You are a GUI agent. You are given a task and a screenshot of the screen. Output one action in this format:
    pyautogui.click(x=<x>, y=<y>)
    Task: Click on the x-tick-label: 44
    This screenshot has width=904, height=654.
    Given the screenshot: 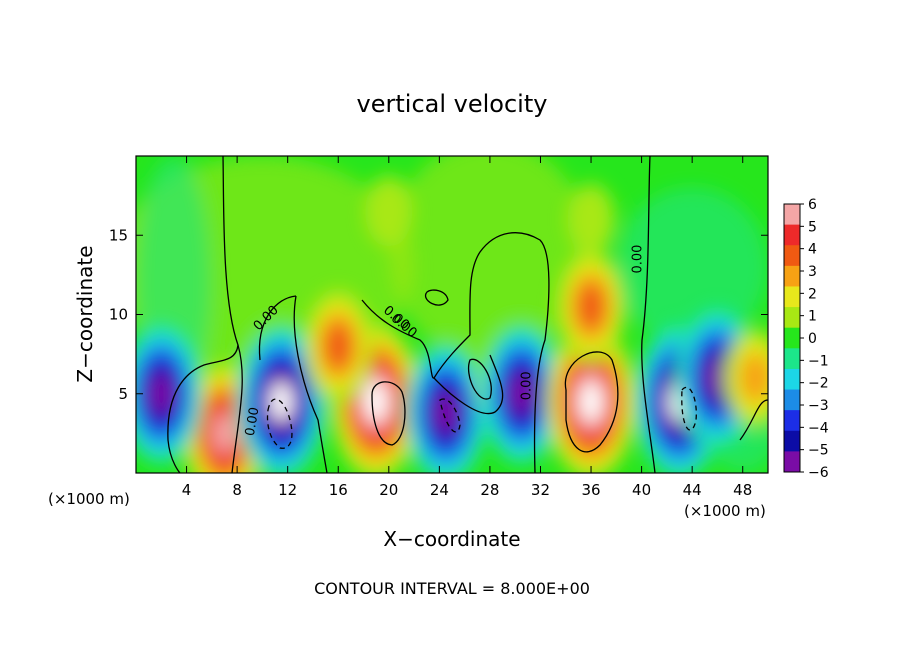 What is the action you would take?
    pyautogui.click(x=692, y=490)
    